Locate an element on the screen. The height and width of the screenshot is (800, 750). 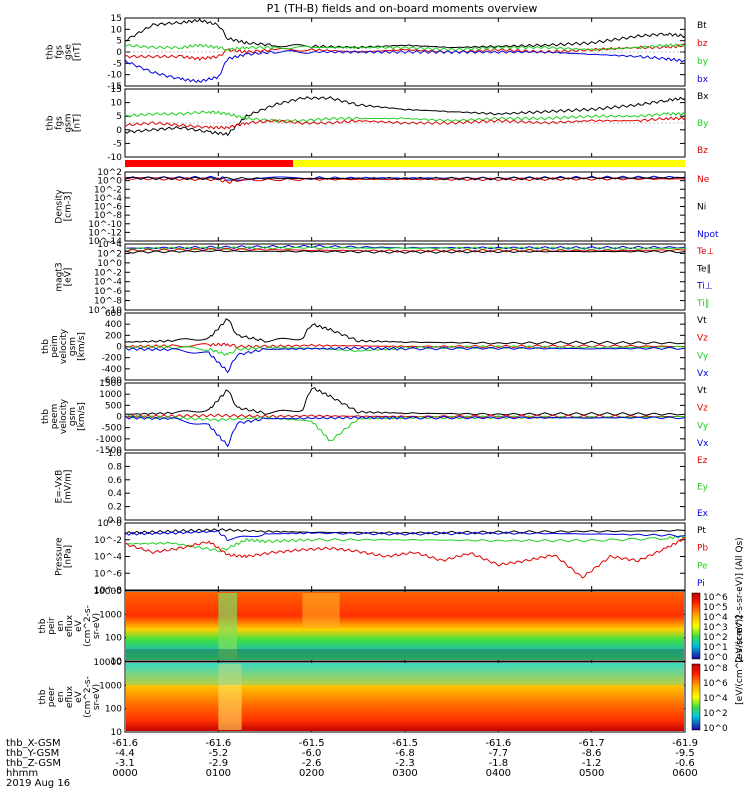
colorbar-tick-label: 10^8 is located at coordinates (715, 669).